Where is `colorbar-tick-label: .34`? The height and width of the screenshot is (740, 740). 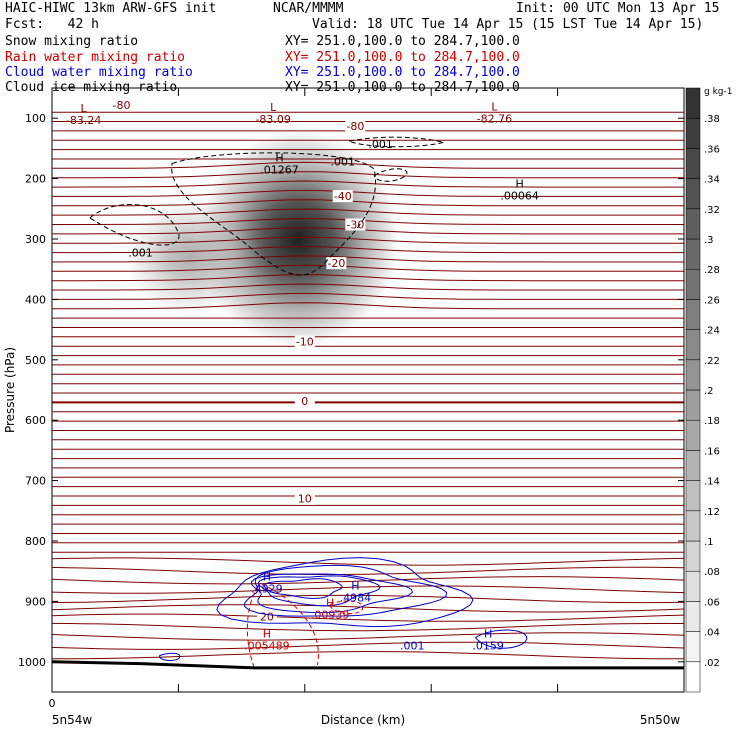
colorbar-tick-label: .34 is located at coordinates (712, 180).